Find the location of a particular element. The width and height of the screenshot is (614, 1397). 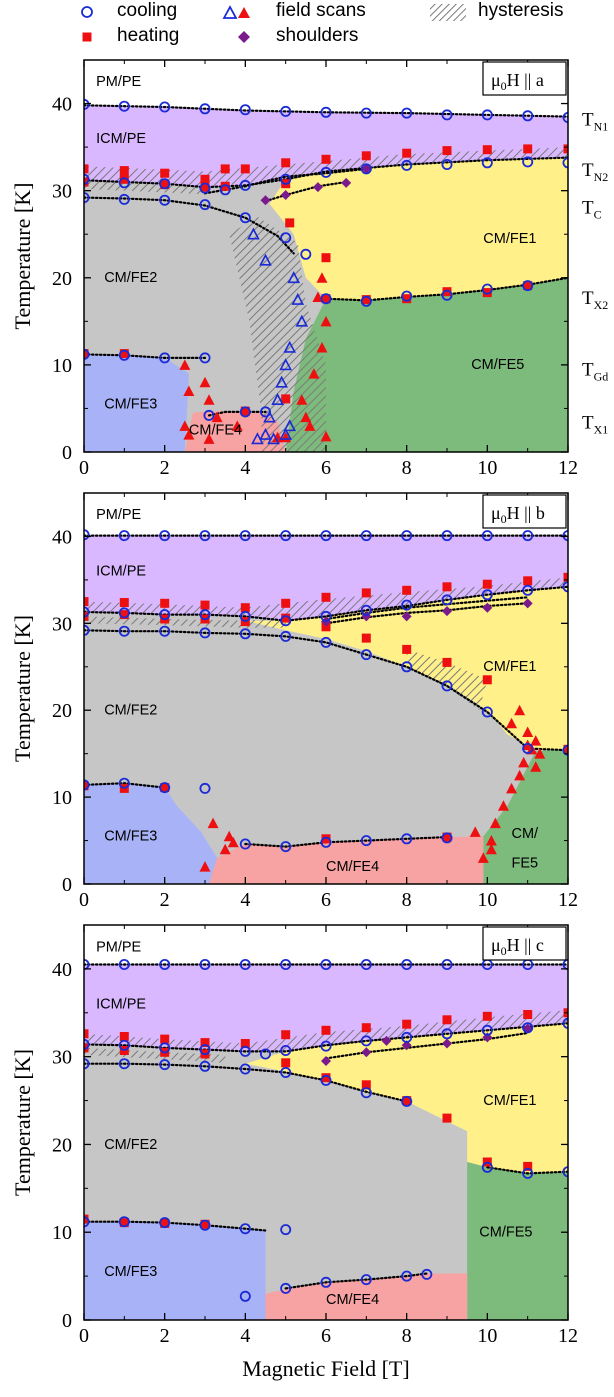

y-tick-label: 40 is located at coordinates (62, 537).